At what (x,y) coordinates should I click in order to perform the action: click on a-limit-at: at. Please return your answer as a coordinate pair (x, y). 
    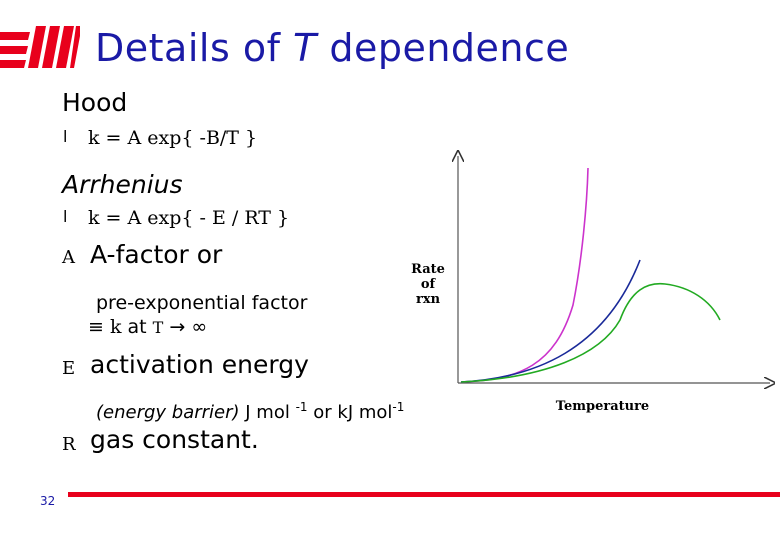
    Looking at the image, I should click on (137, 327).